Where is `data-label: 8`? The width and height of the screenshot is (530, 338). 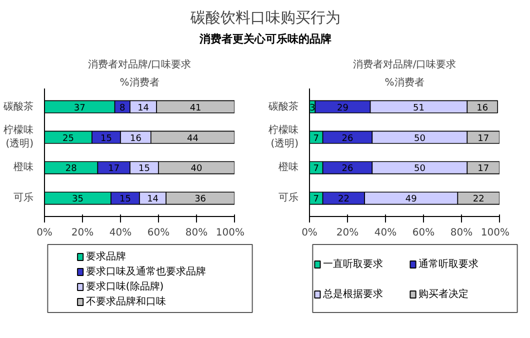 data-label: 8 is located at coordinates (123, 108).